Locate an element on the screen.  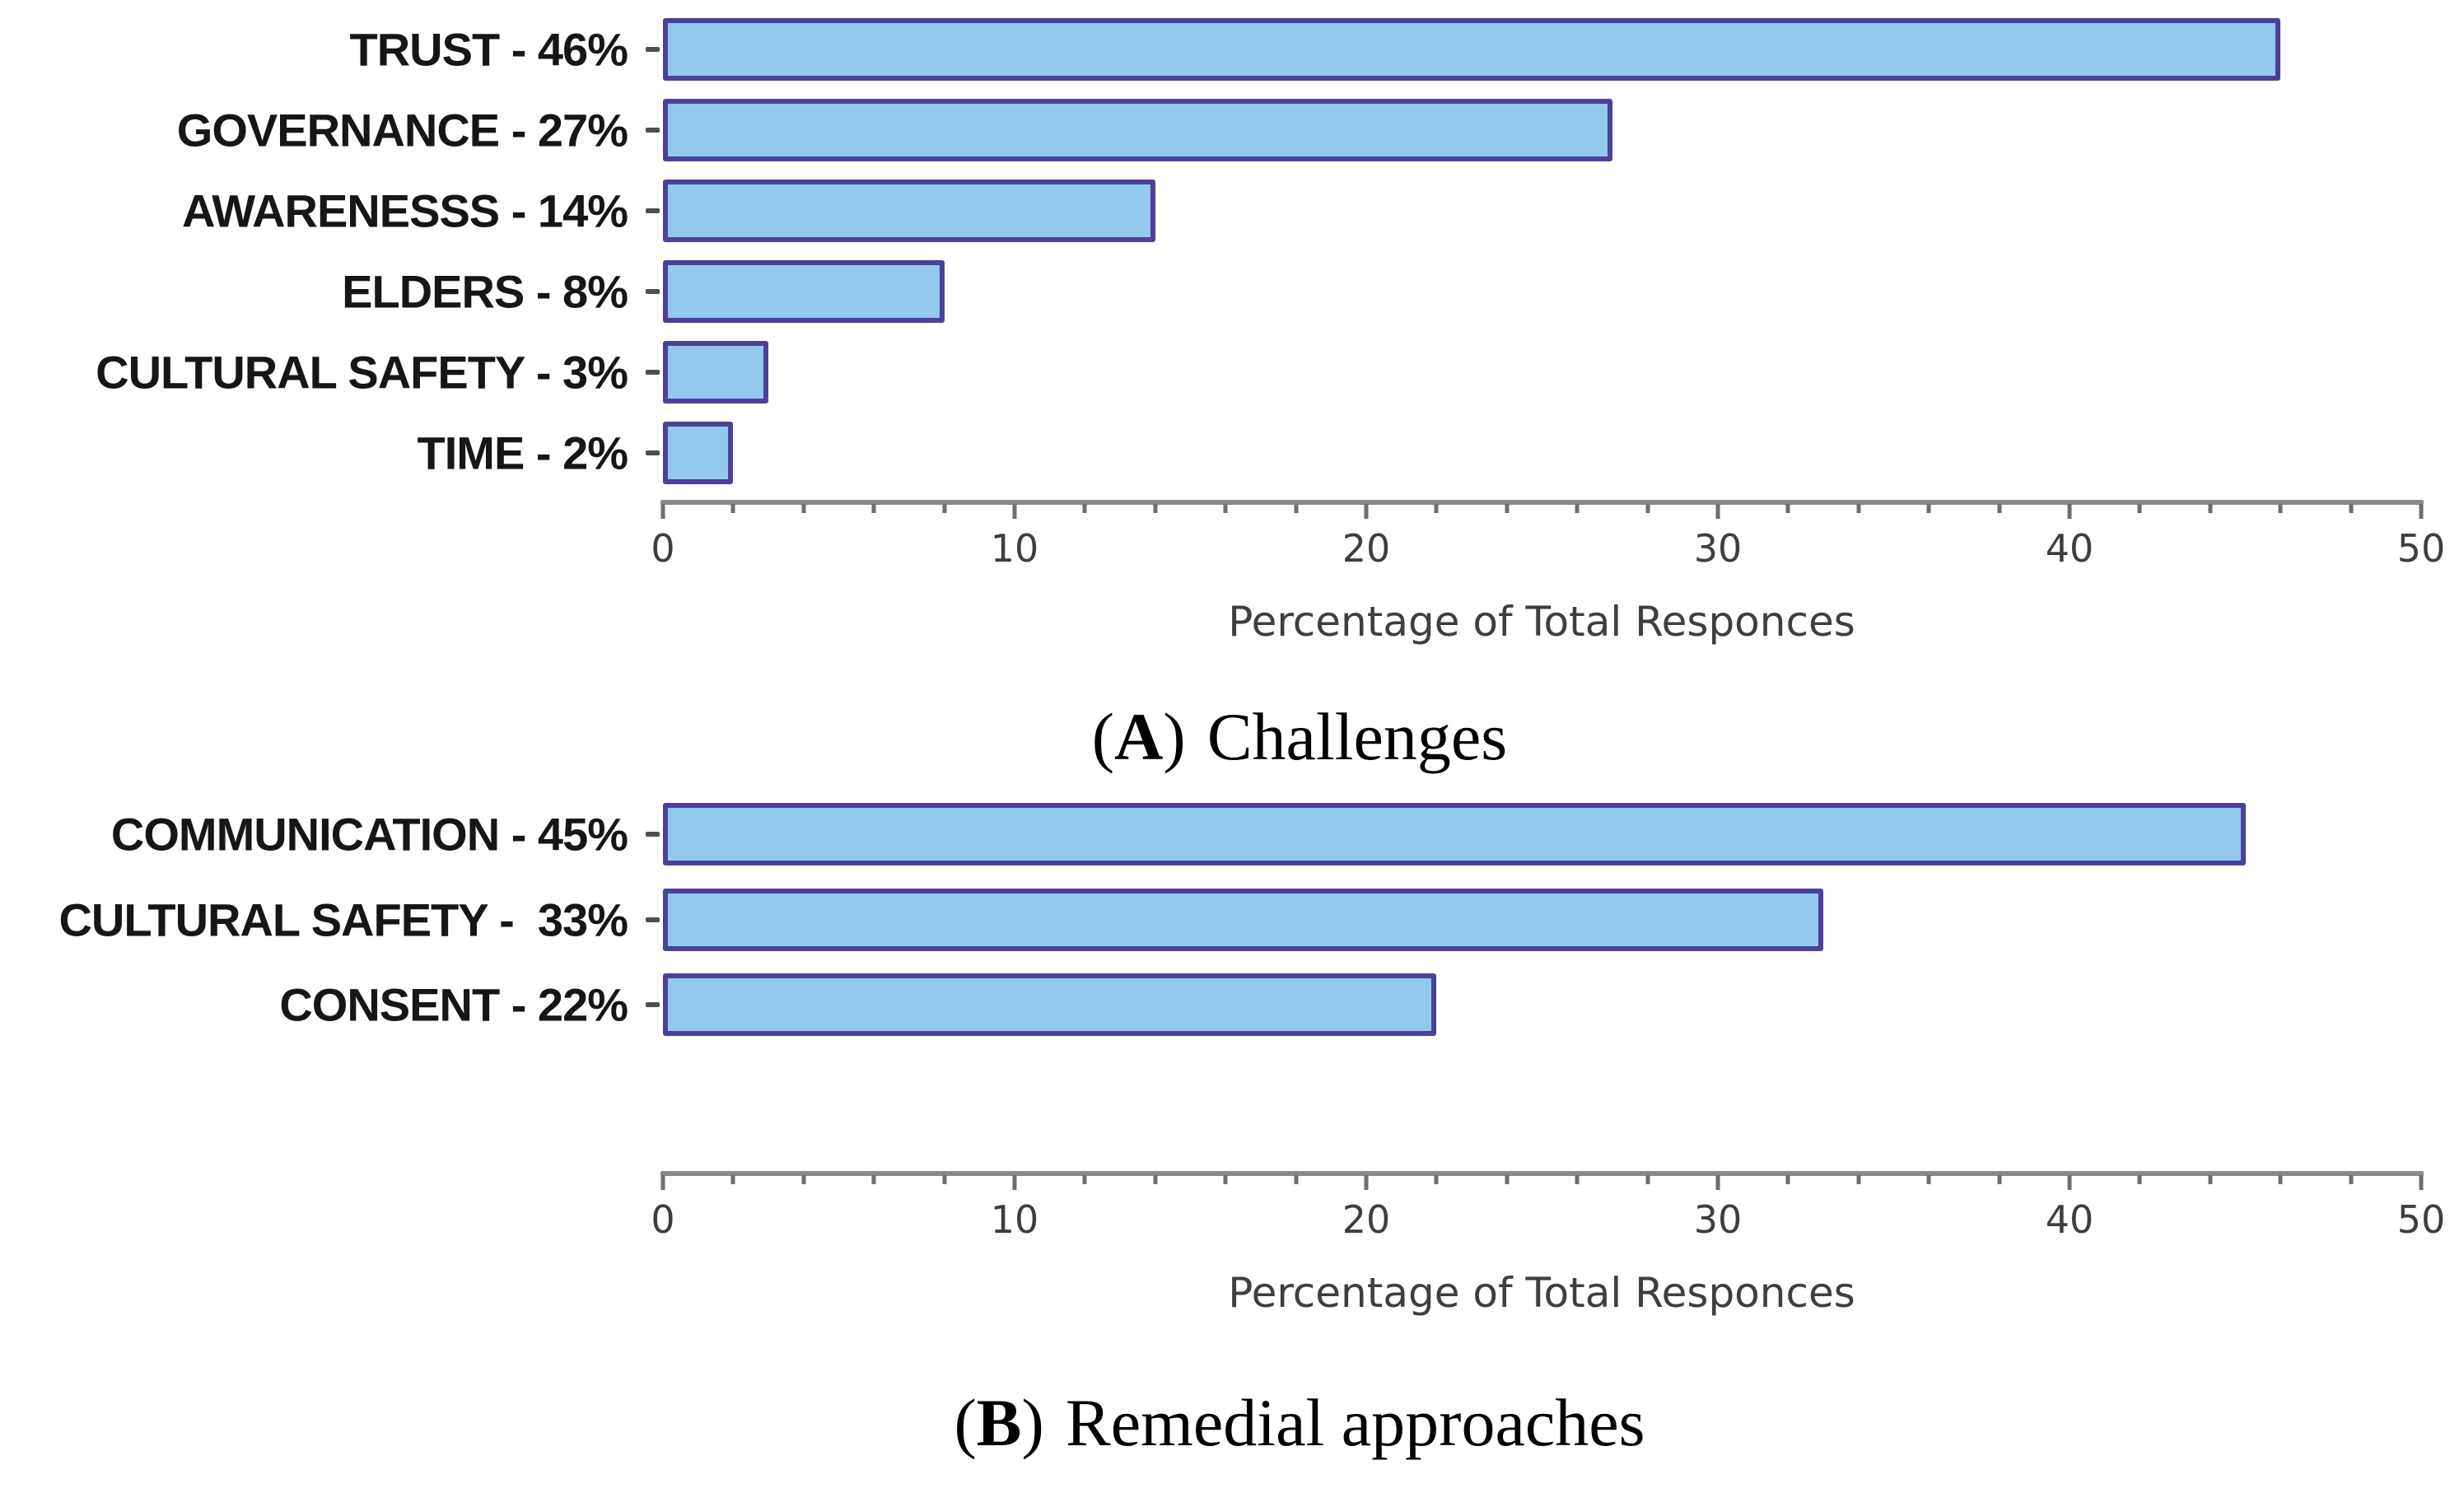
bar-row-cultural-safety-b: CULTURAL SAFETY - 33% is located at coordinates (1232, 920).